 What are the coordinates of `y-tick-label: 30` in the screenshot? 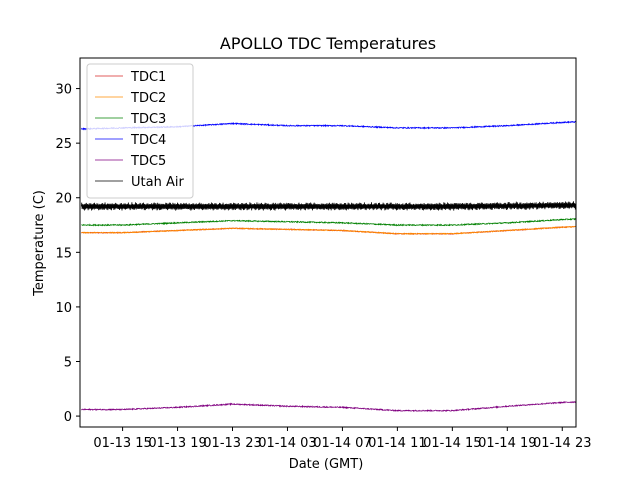 It's located at (63, 90).